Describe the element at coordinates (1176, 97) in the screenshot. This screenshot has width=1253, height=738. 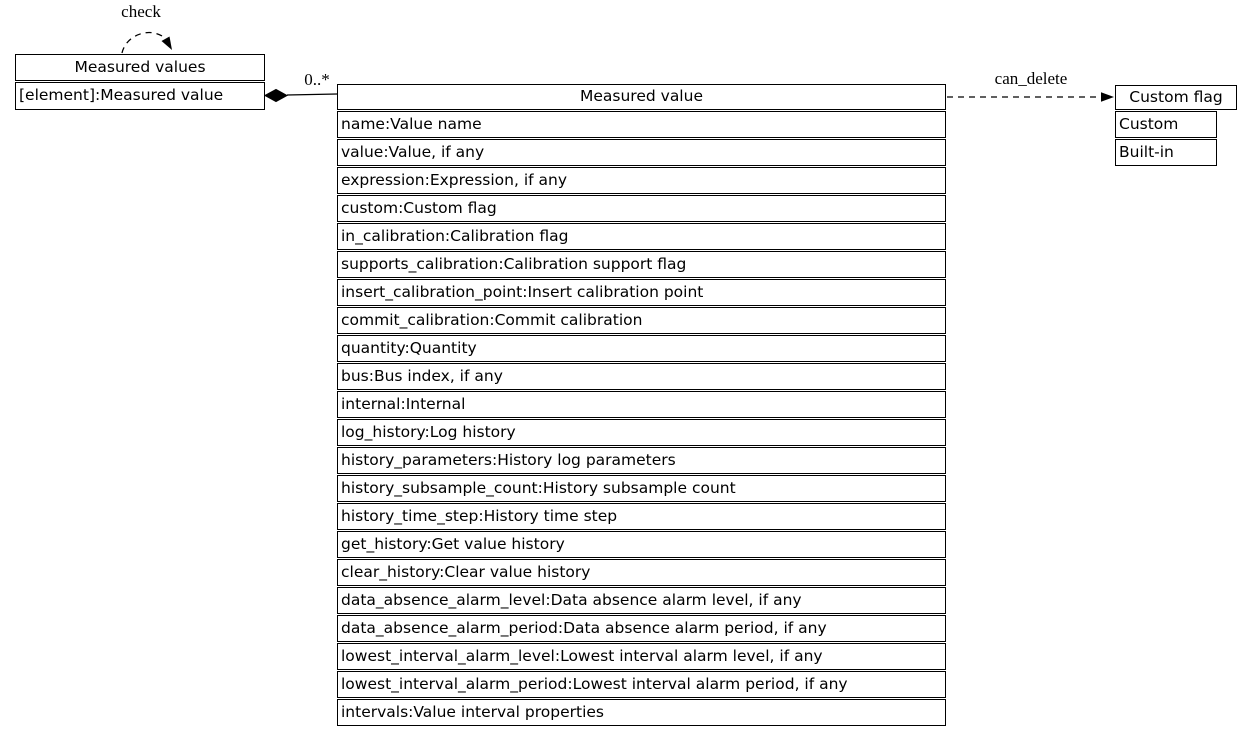
I see `custom-flag-enum-title: Custom flag` at that location.